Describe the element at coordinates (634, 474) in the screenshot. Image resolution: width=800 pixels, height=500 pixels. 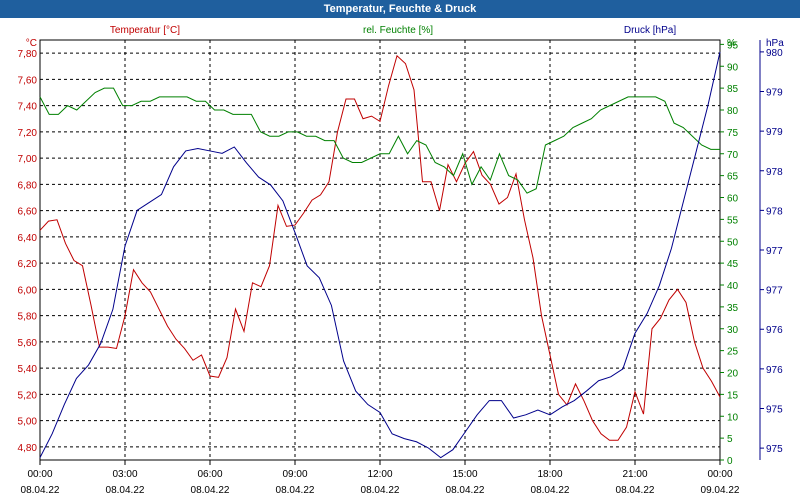
I see `x-tick-time-label: 21:00` at that location.